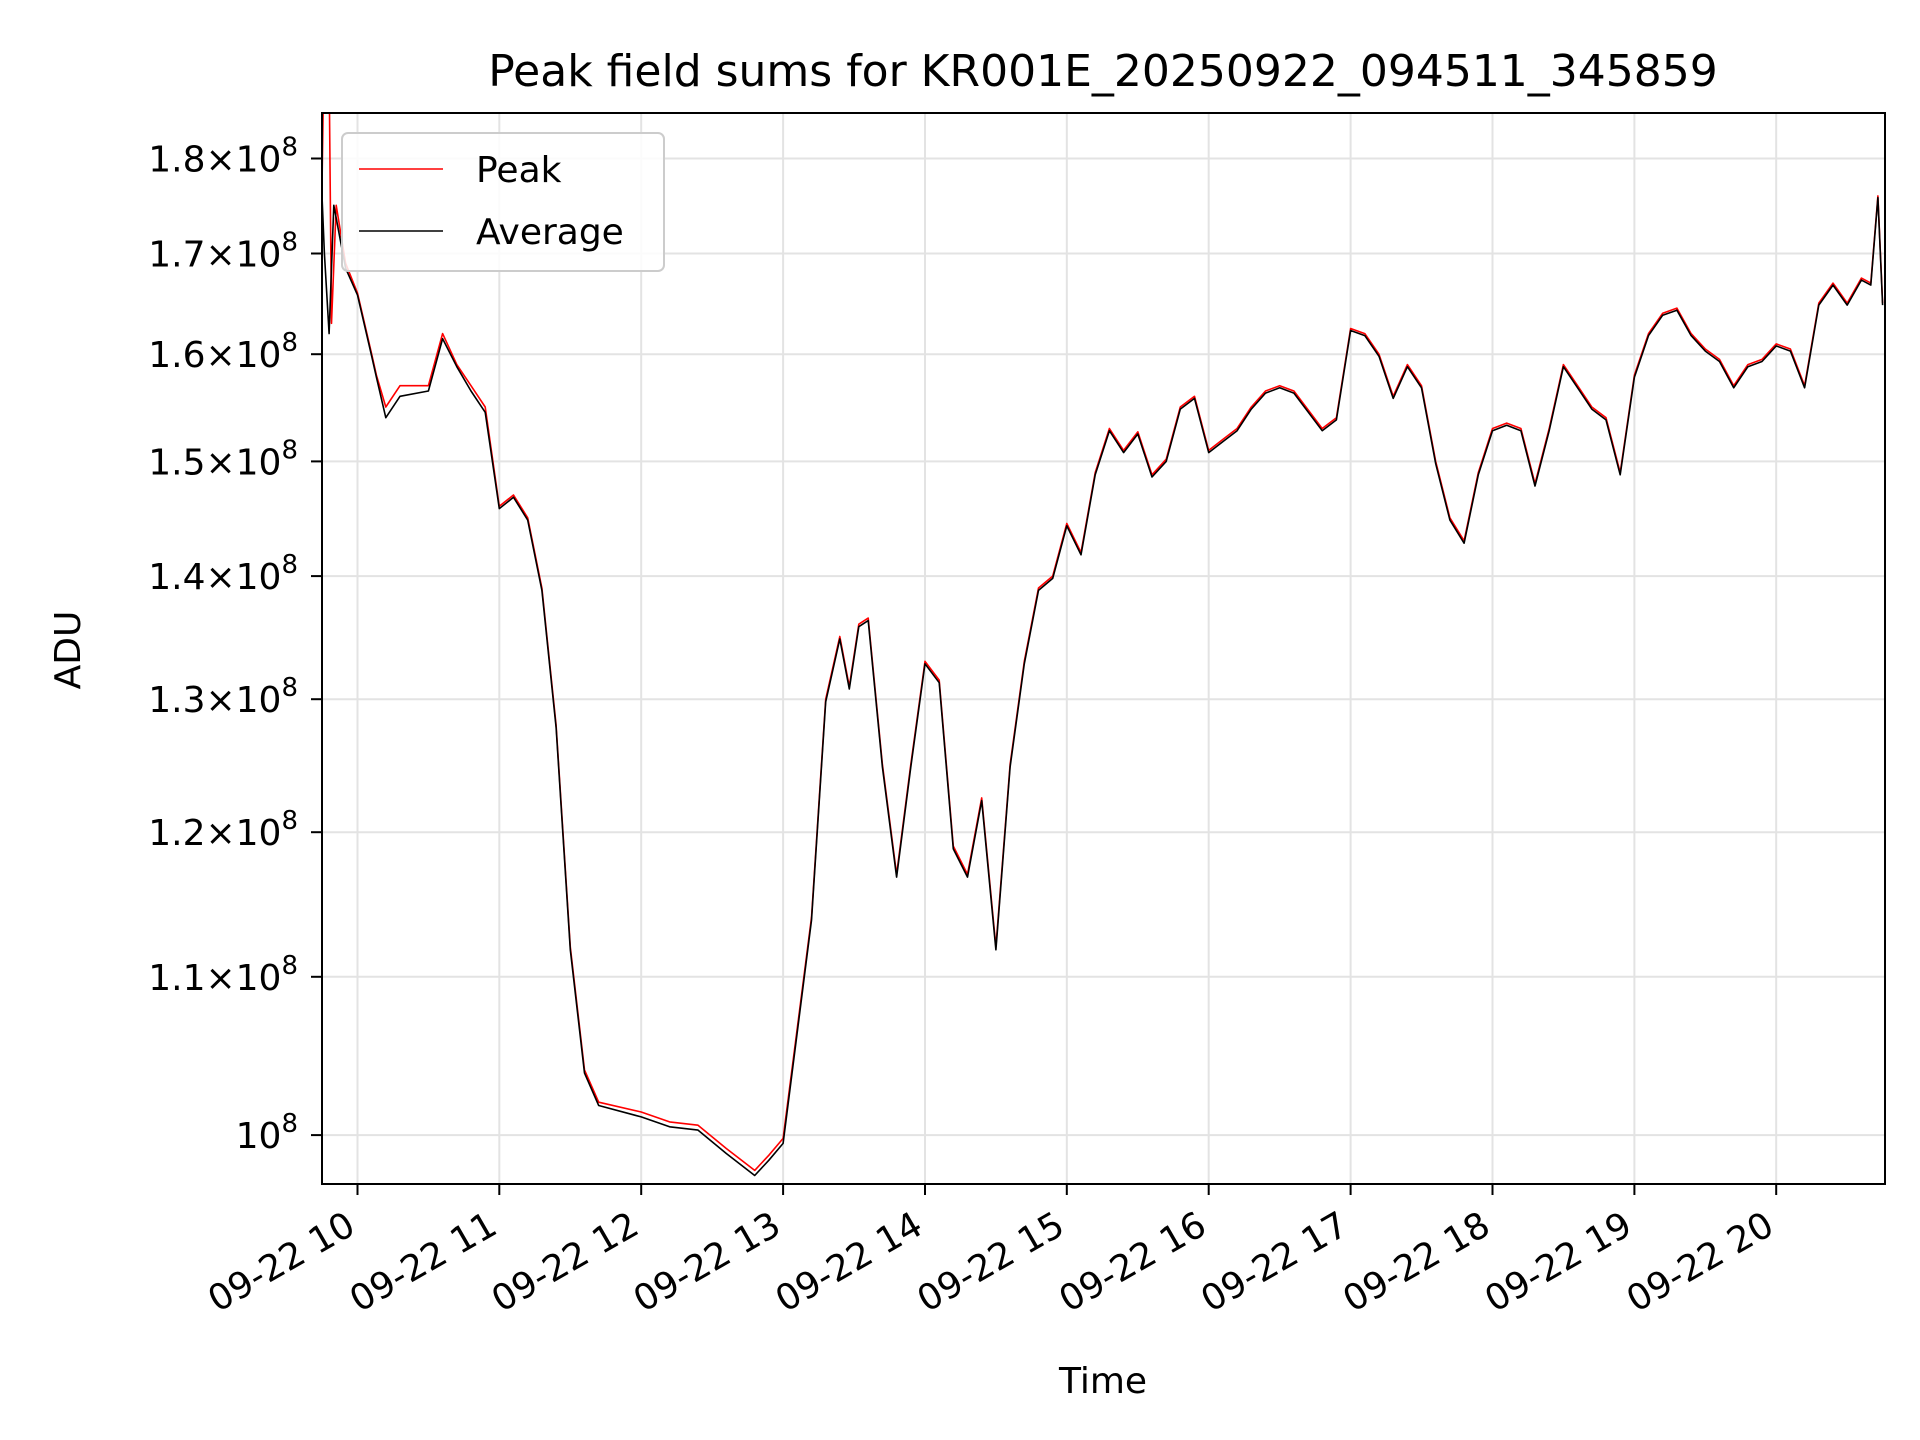  I want to click on y-tick-label: 1.1×108, so click(223, 975).